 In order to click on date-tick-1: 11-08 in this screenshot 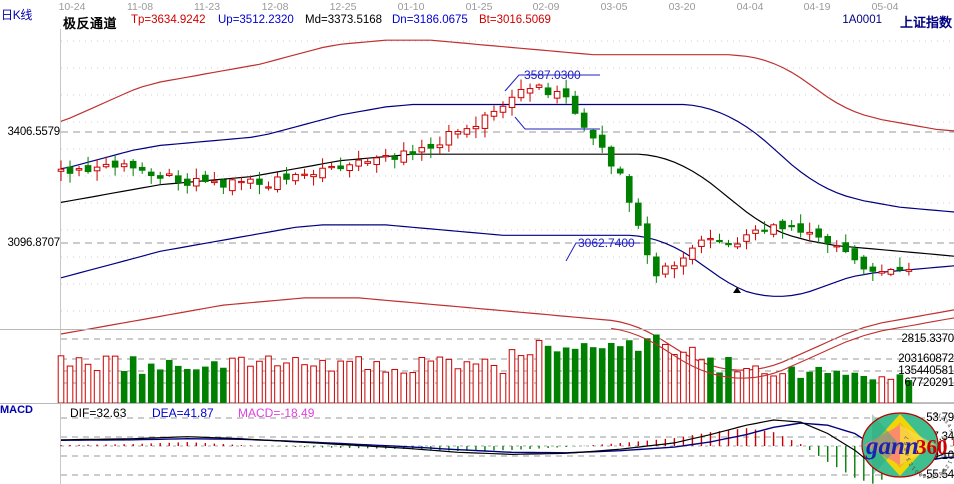, I will do `click(140, 7)`.